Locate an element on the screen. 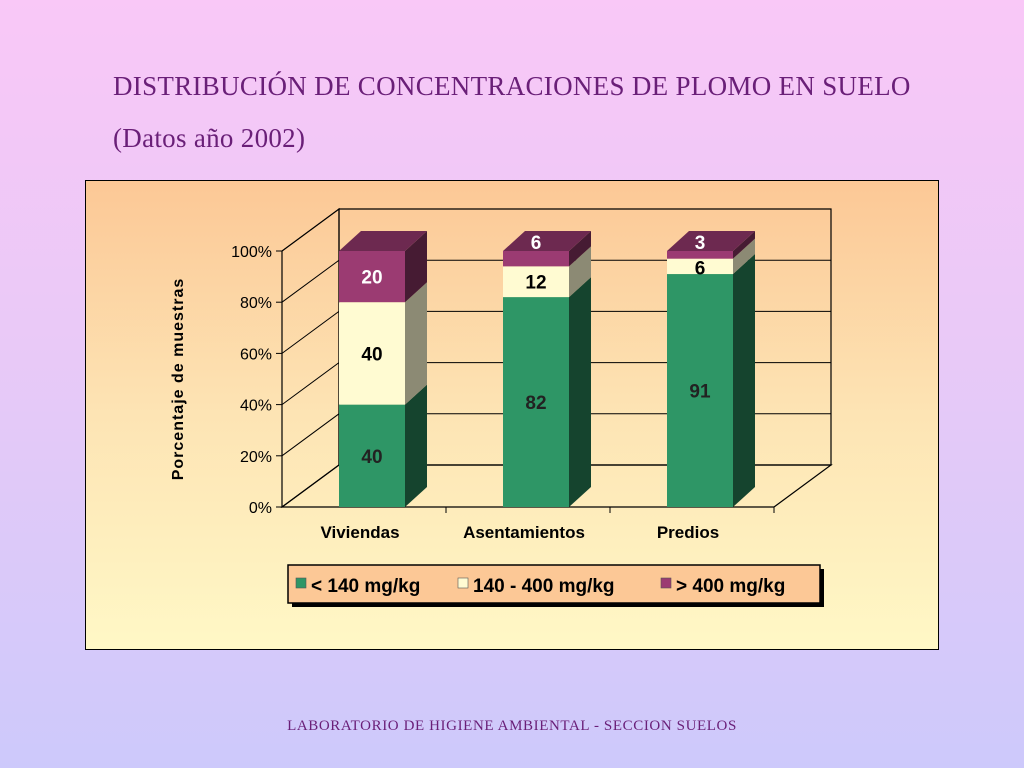 The image size is (1024, 768). category-label: Asentamientos is located at coordinates (524, 532).